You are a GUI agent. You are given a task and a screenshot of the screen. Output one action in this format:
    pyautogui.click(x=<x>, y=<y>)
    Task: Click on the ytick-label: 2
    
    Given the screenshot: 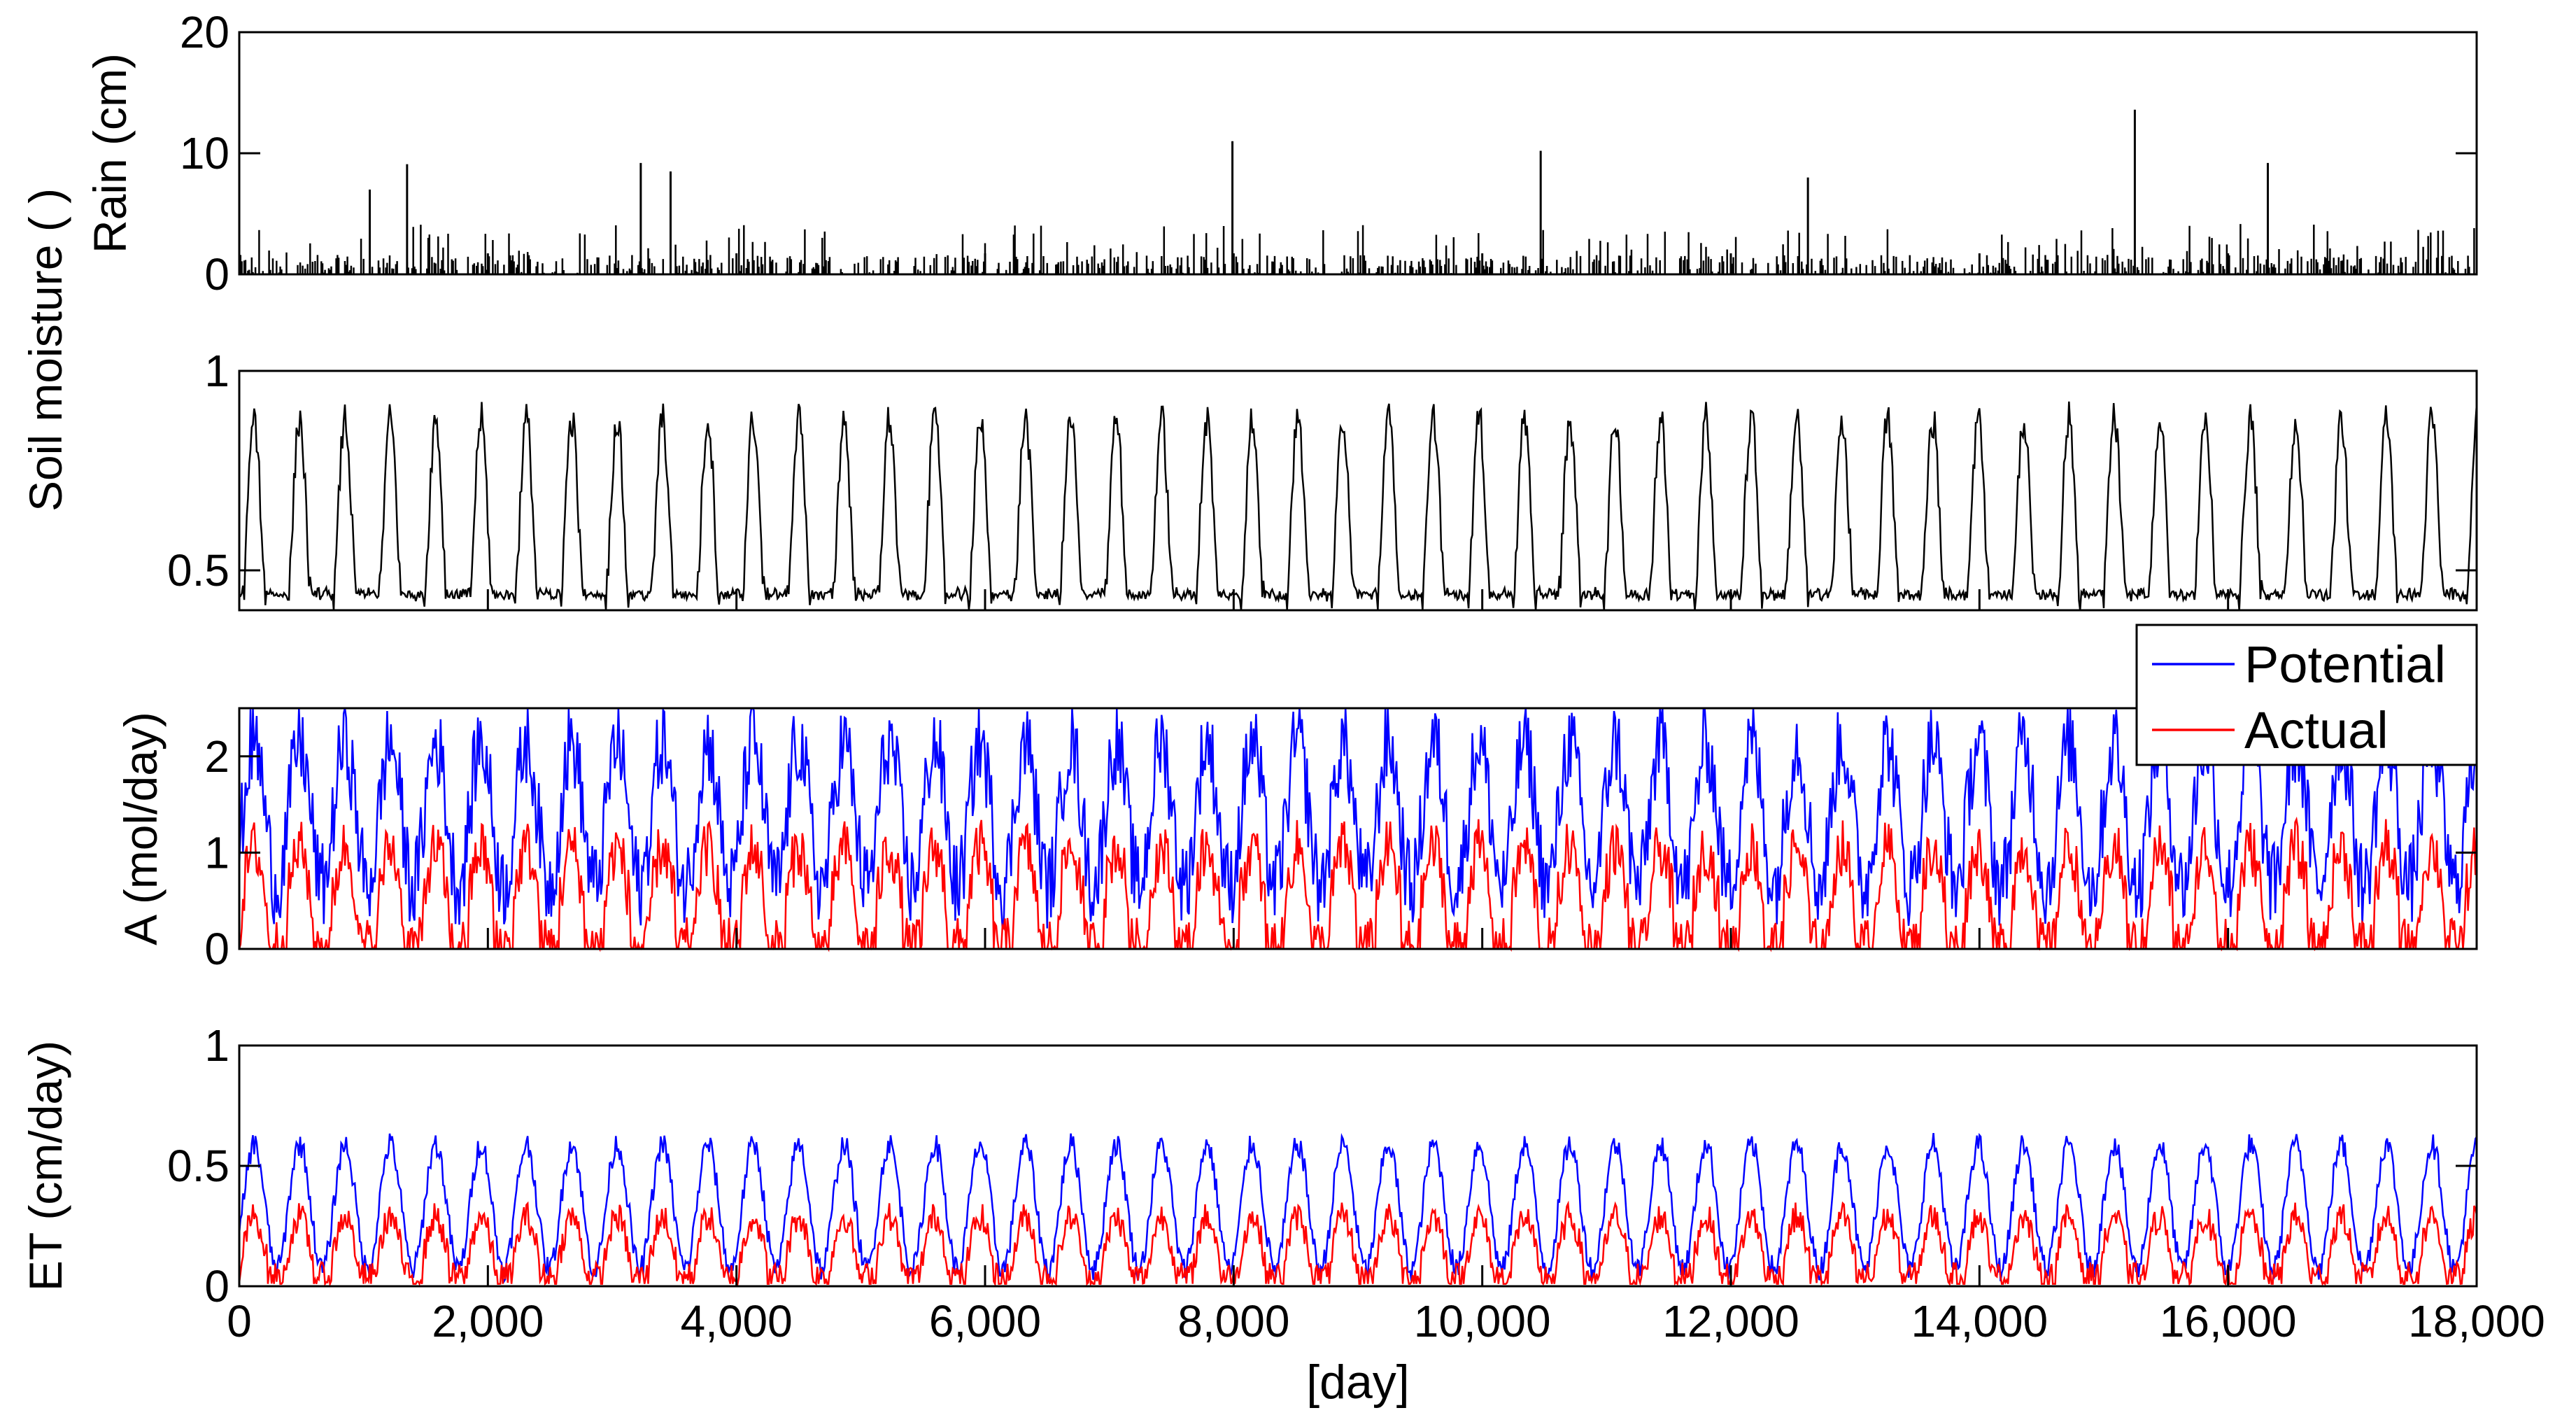 What is the action you would take?
    pyautogui.click(x=216, y=756)
    